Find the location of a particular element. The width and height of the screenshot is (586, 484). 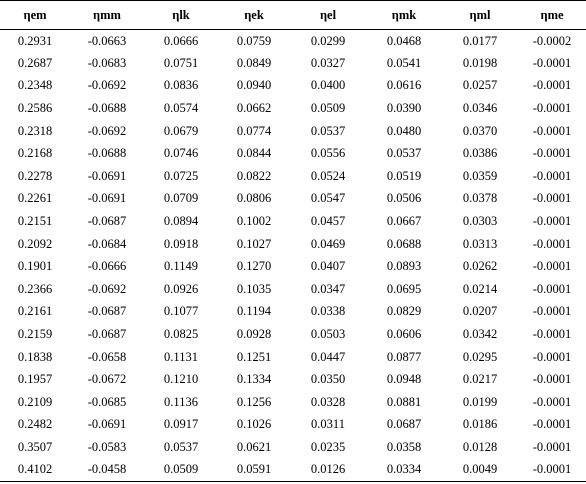

table-cell: 0.3507 is located at coordinates (35, 446).